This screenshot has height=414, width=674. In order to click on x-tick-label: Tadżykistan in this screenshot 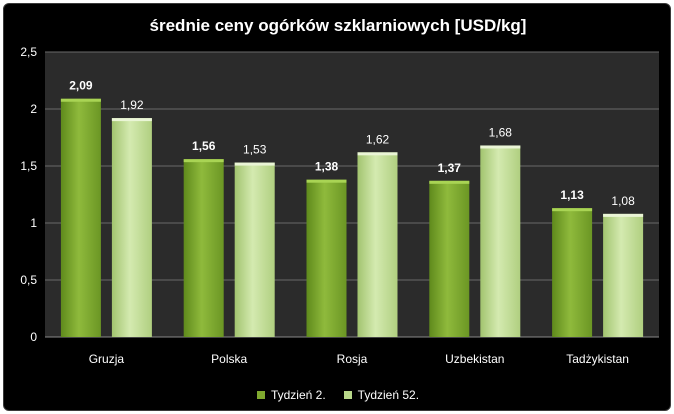, I will do `click(597, 359)`.